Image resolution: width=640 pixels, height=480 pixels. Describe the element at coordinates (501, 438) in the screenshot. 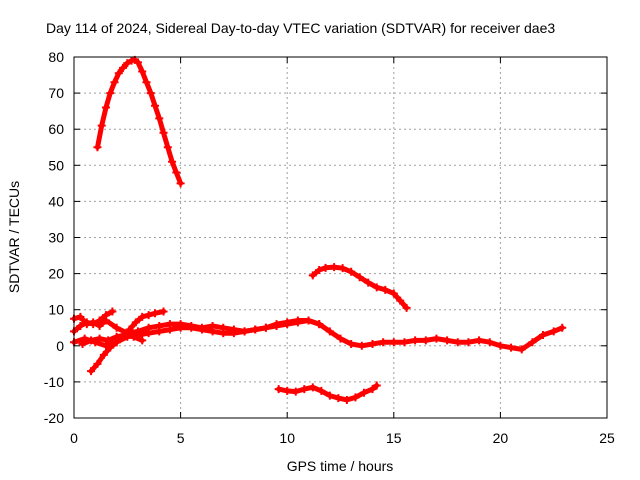

I see `x-tick-label: 20` at that location.